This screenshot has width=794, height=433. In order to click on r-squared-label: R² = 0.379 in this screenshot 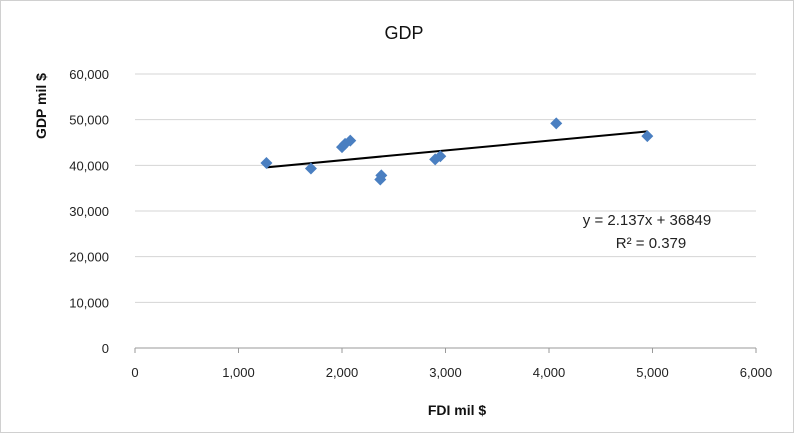, I will do `click(651, 243)`.